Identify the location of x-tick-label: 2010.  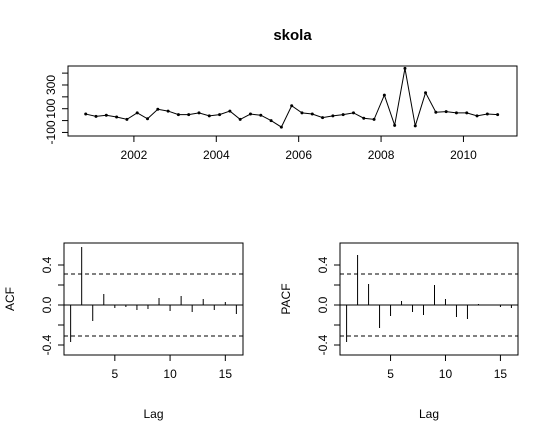
(463, 155).